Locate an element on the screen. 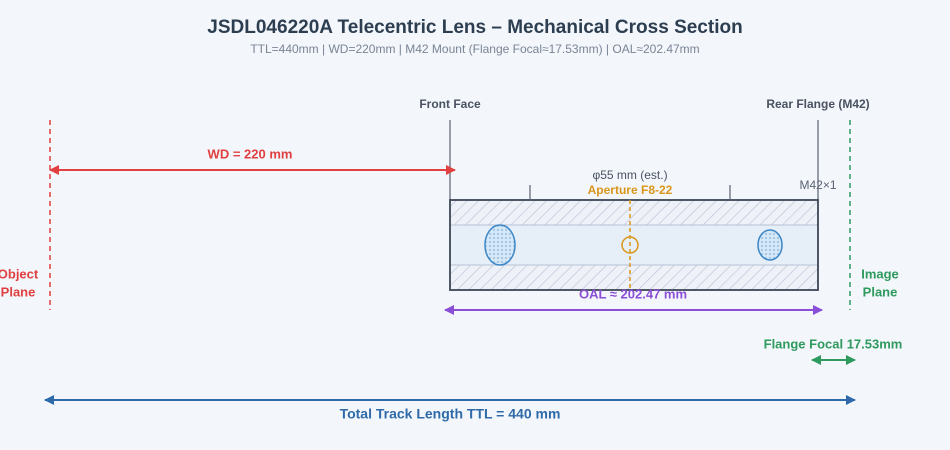  flange-focal-label: Flange Focal 17.53mm is located at coordinates (833, 343).